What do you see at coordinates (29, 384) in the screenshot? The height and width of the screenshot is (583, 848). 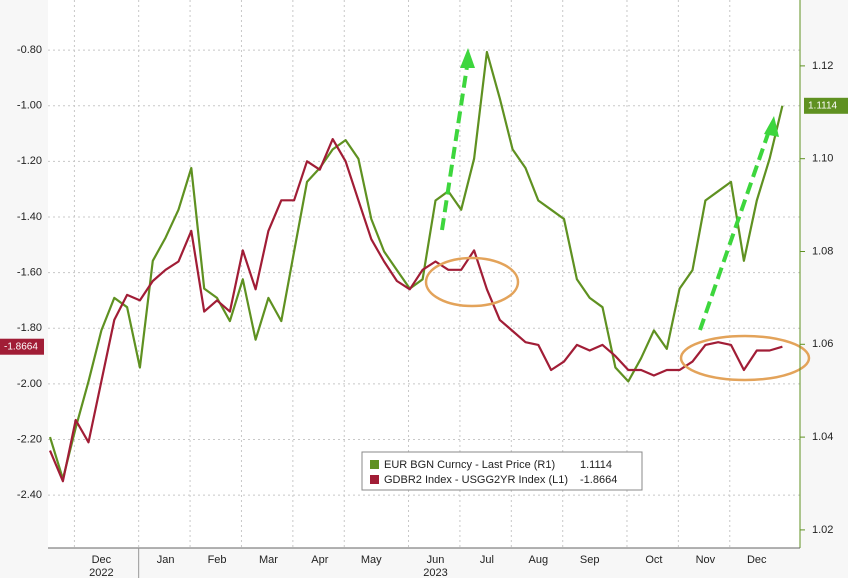 I see `y-tick-label: -2.00` at bounding box center [29, 384].